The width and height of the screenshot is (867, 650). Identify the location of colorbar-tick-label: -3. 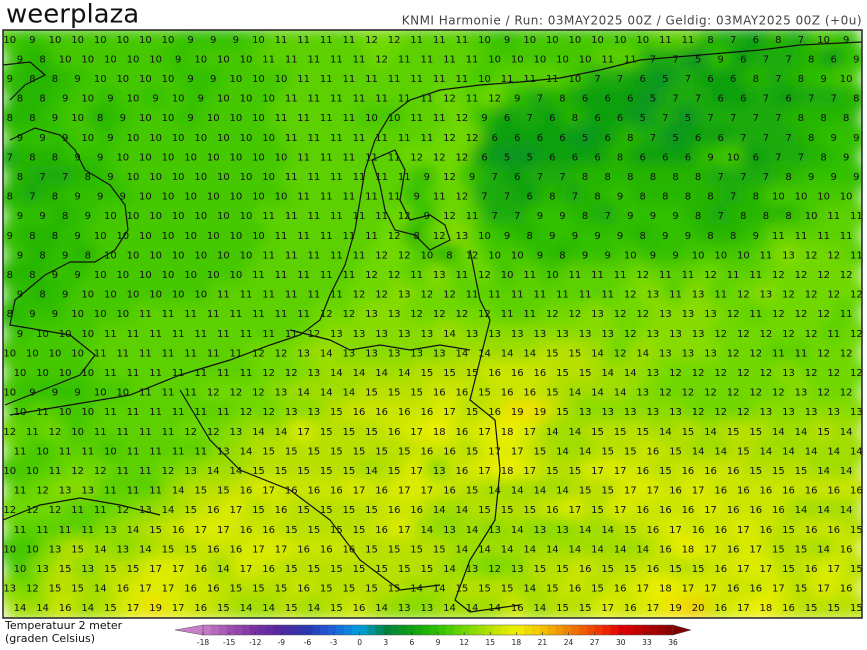
(334, 642).